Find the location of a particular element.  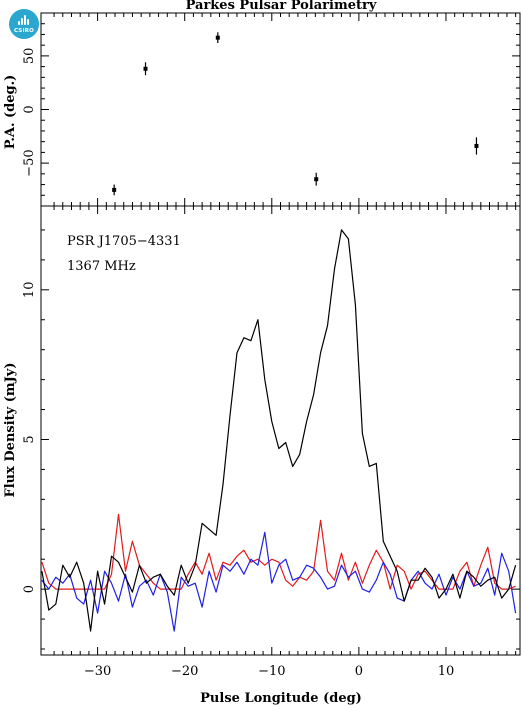

pa-axis-label: P.A. (deg.) is located at coordinates (10, 112).